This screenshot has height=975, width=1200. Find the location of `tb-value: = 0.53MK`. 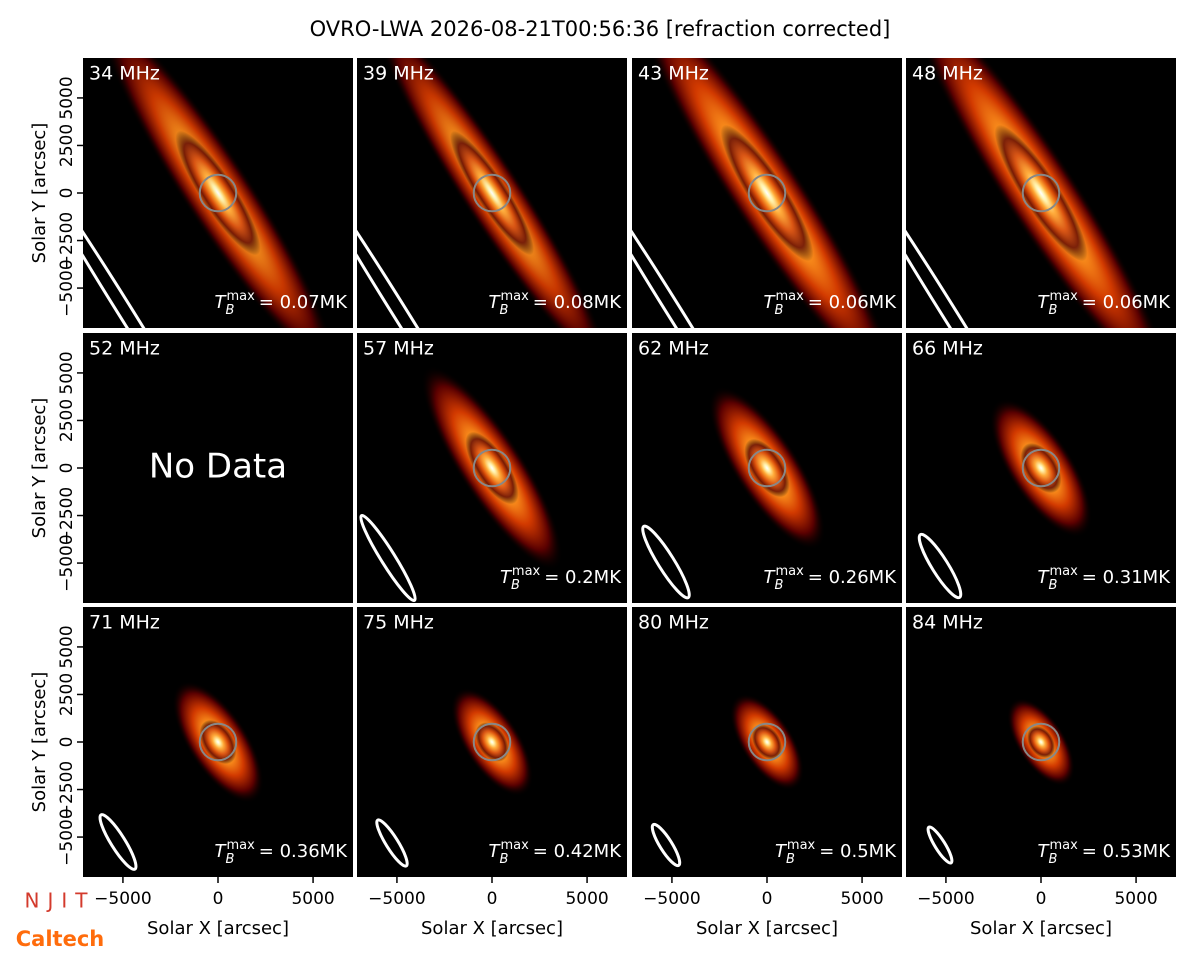

tb-value: = 0.53MK is located at coordinates (1126, 851).